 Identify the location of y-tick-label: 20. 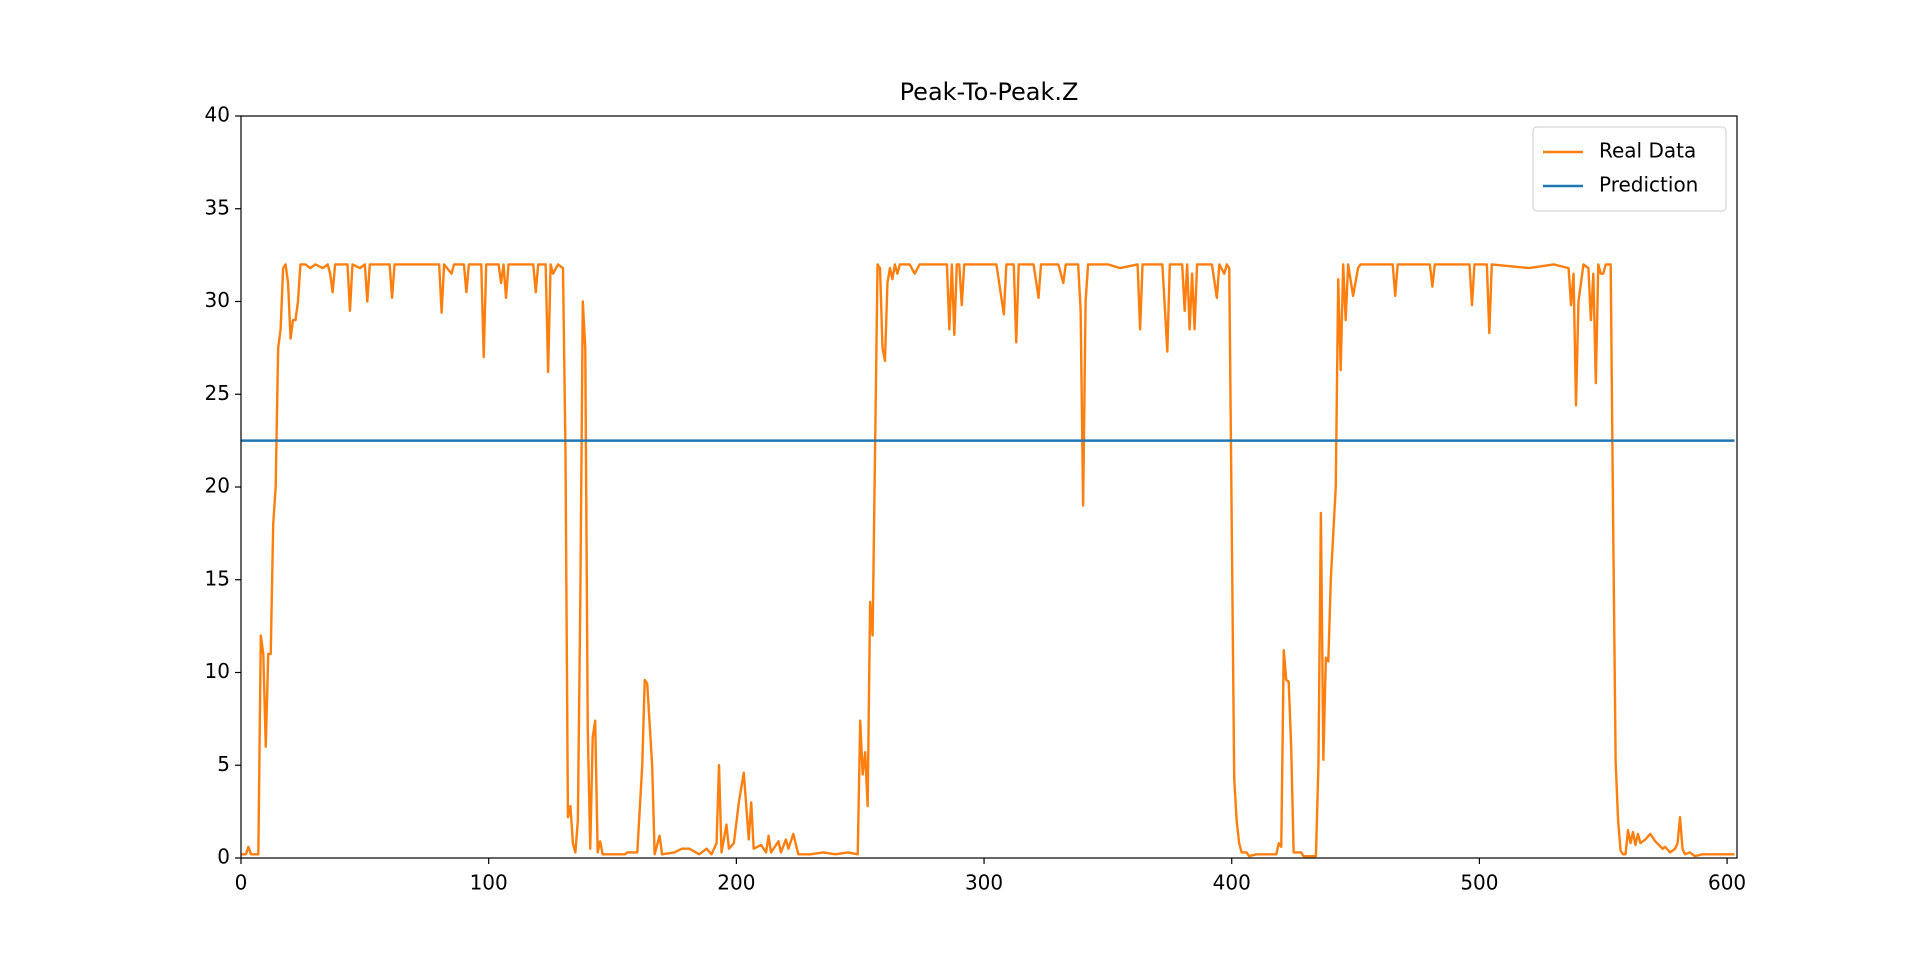
(217, 486).